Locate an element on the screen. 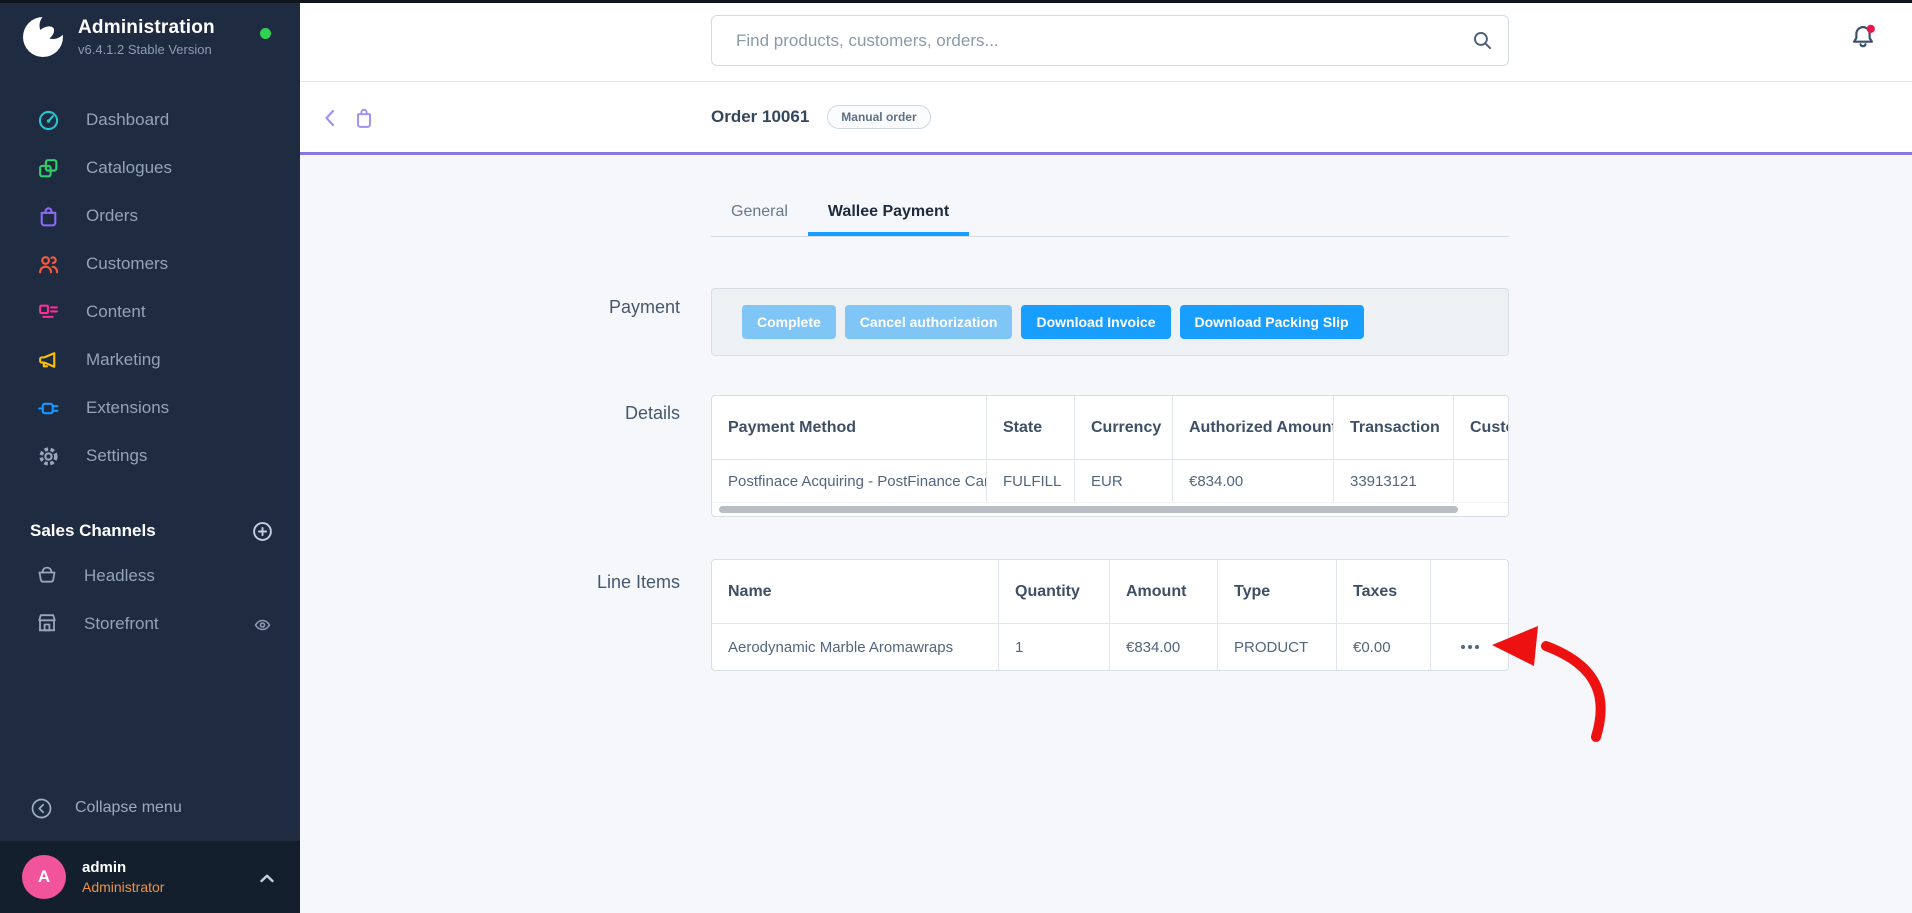 The width and height of the screenshot is (1912, 913). sidebar-item-settings: Settings is located at coordinates (150, 456).